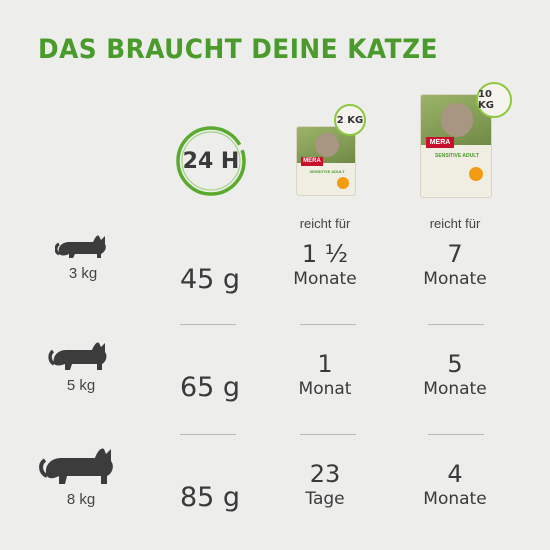 Image resolution: width=550 pixels, height=550 pixels. I want to click on duration-10kg: 4 Monate, so click(455, 485).